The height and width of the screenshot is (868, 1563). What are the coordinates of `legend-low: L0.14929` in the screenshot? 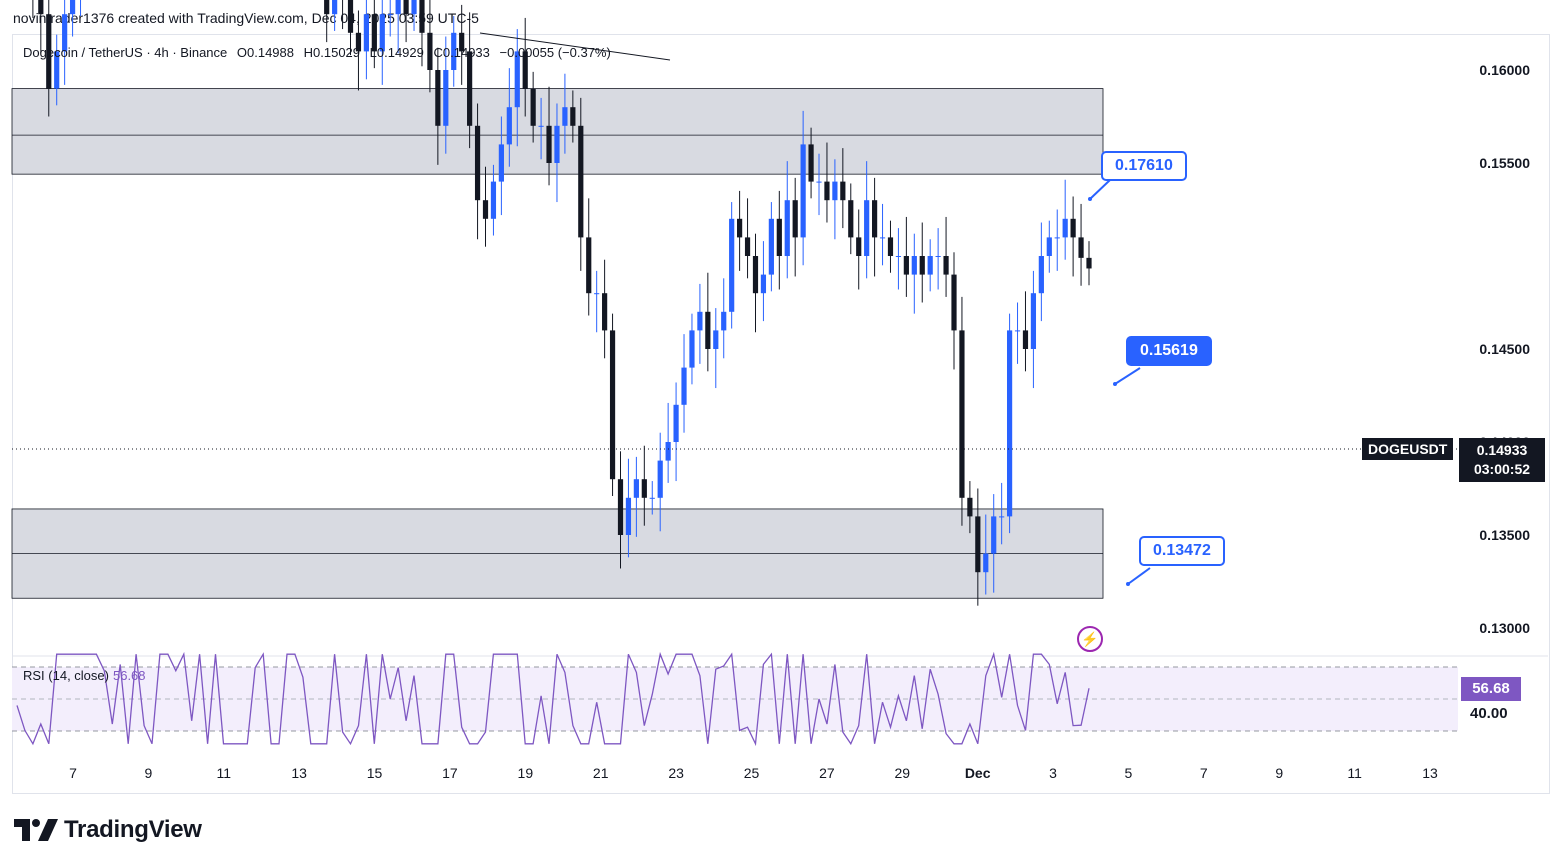 It's located at (396, 52).